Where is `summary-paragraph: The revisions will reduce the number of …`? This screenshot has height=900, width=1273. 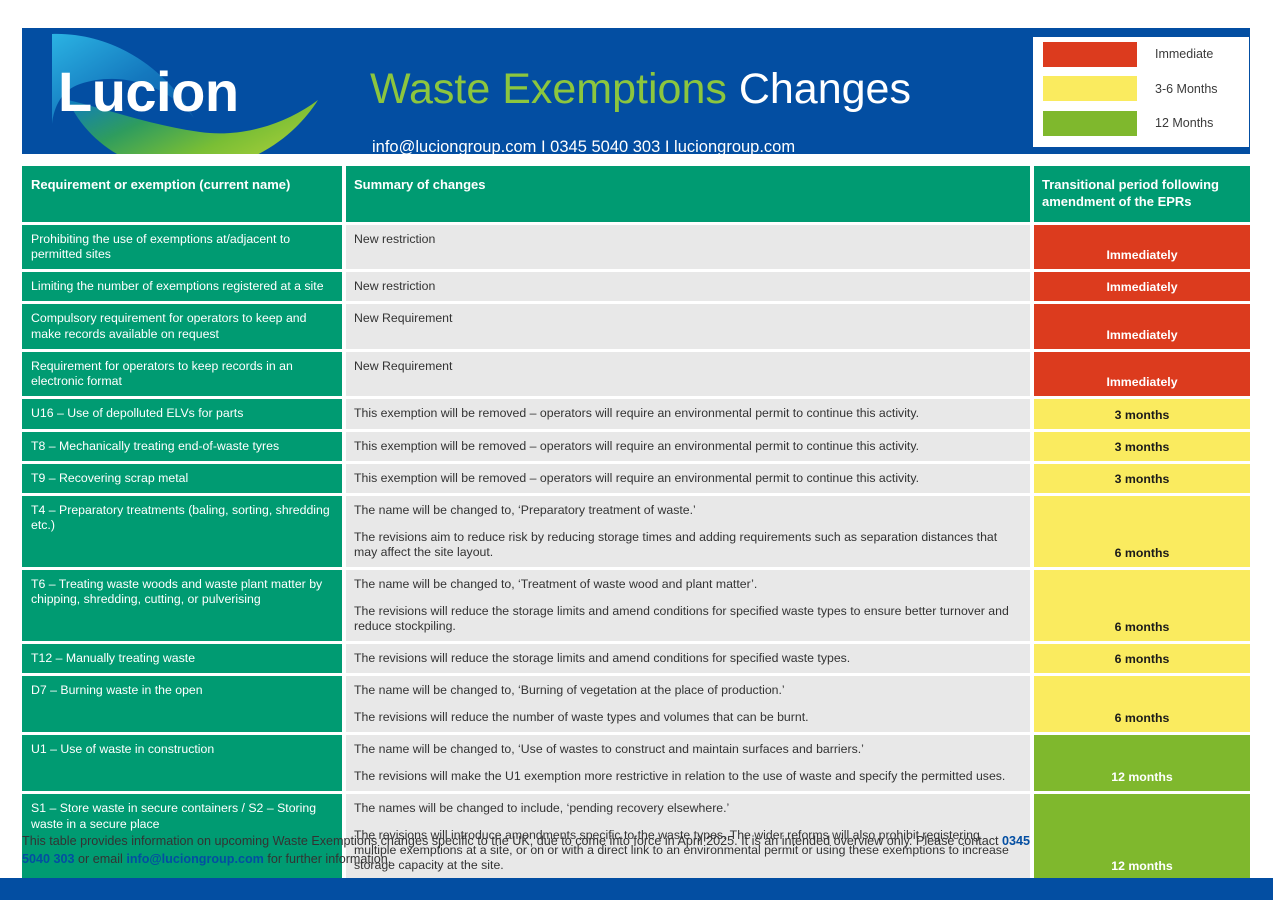 summary-paragraph: The revisions will reduce the number of … is located at coordinates (581, 717).